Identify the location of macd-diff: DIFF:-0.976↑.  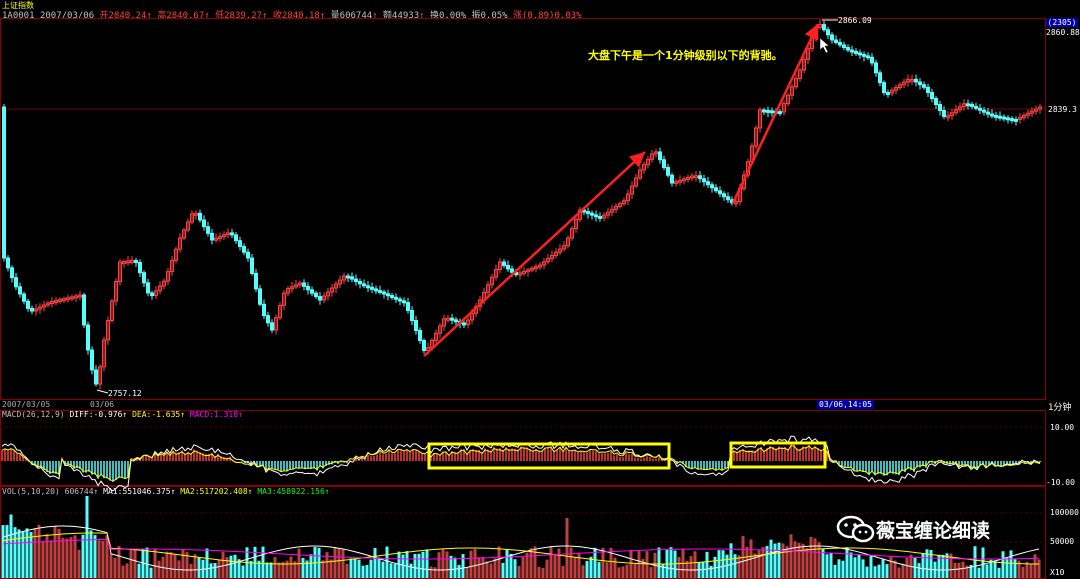
(98, 414).